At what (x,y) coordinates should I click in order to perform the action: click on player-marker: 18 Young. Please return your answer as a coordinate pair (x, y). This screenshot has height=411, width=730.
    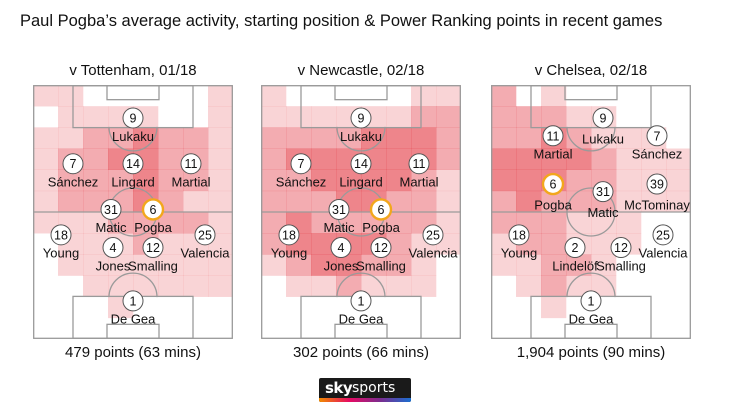
    Looking at the image, I should click on (61, 242).